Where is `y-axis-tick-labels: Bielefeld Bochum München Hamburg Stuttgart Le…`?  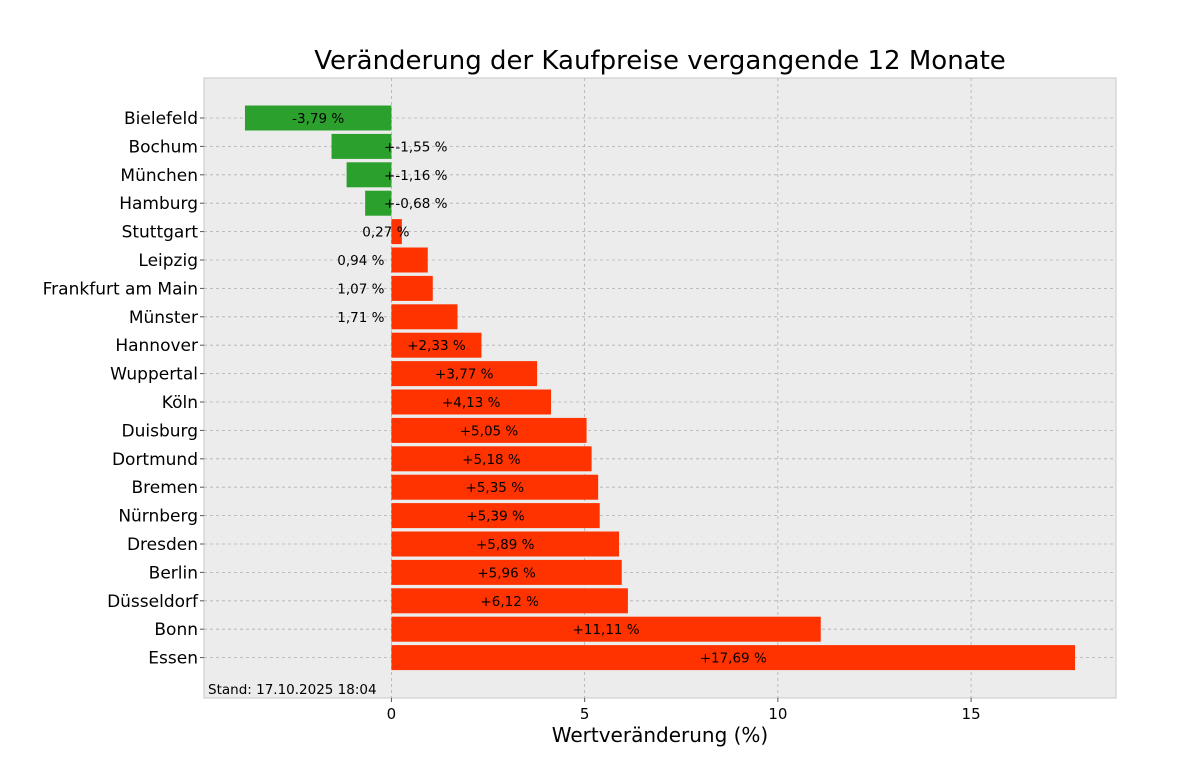 y-axis-tick-labels: Bielefeld Bochum München Hamburg Stuttgart Le… is located at coordinates (121, 389).